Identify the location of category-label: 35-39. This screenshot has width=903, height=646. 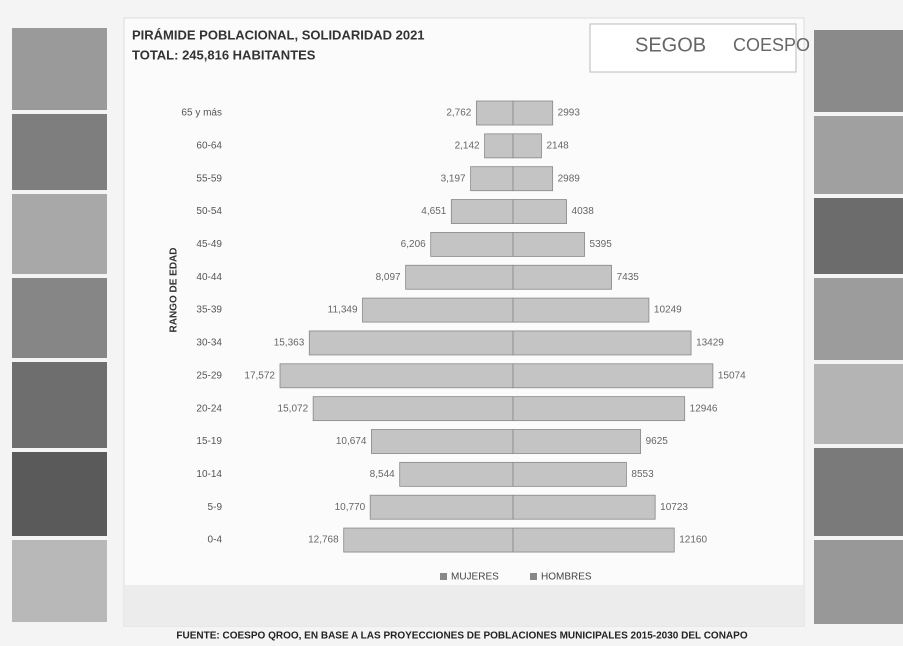
(209, 310).